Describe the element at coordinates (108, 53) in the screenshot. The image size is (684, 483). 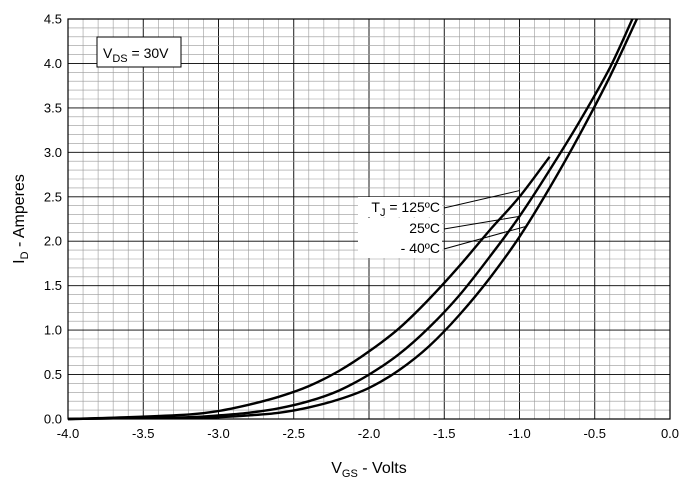
I see `condition-main: V` at that location.